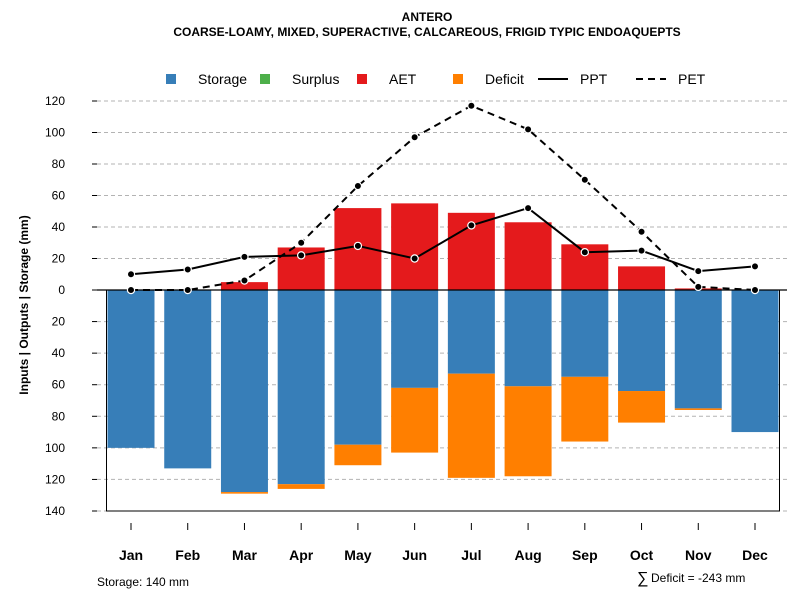  What do you see at coordinates (427, 17) in the screenshot?
I see `chart-title: ANTERO` at bounding box center [427, 17].